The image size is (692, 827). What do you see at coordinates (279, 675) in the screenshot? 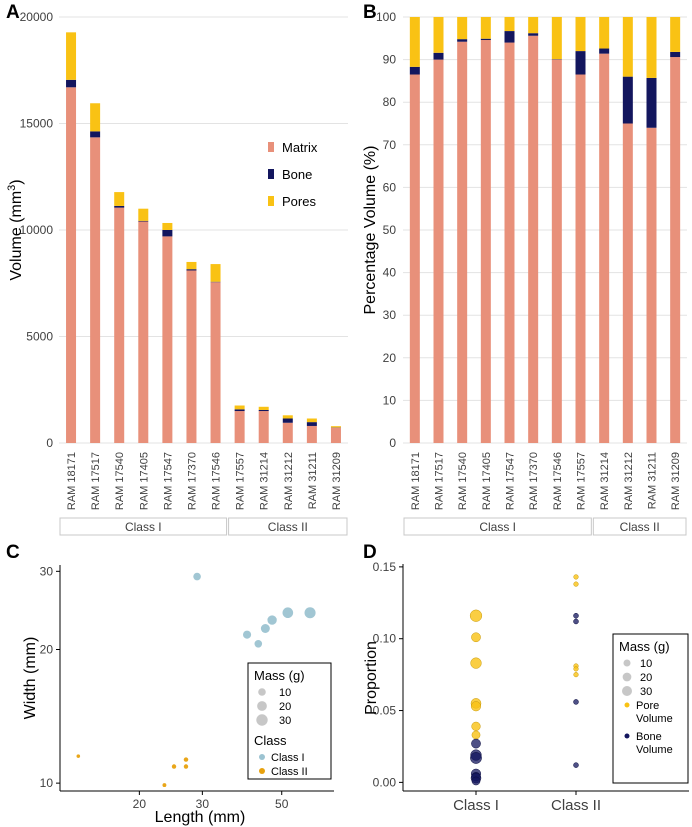
I see `legend-title: Mass (g)` at bounding box center [279, 675].